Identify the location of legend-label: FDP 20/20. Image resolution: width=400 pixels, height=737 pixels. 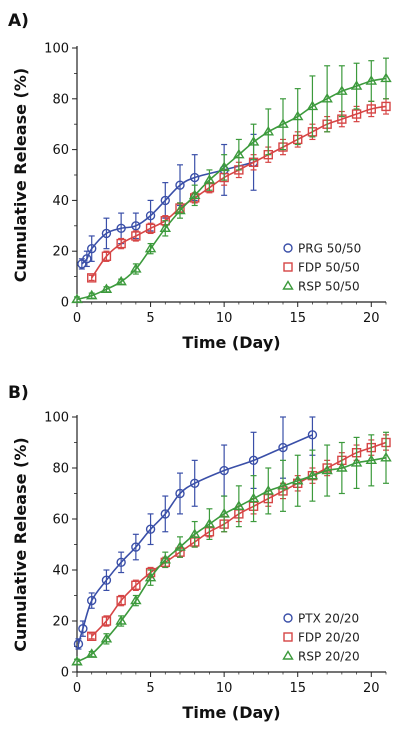
(329, 638).